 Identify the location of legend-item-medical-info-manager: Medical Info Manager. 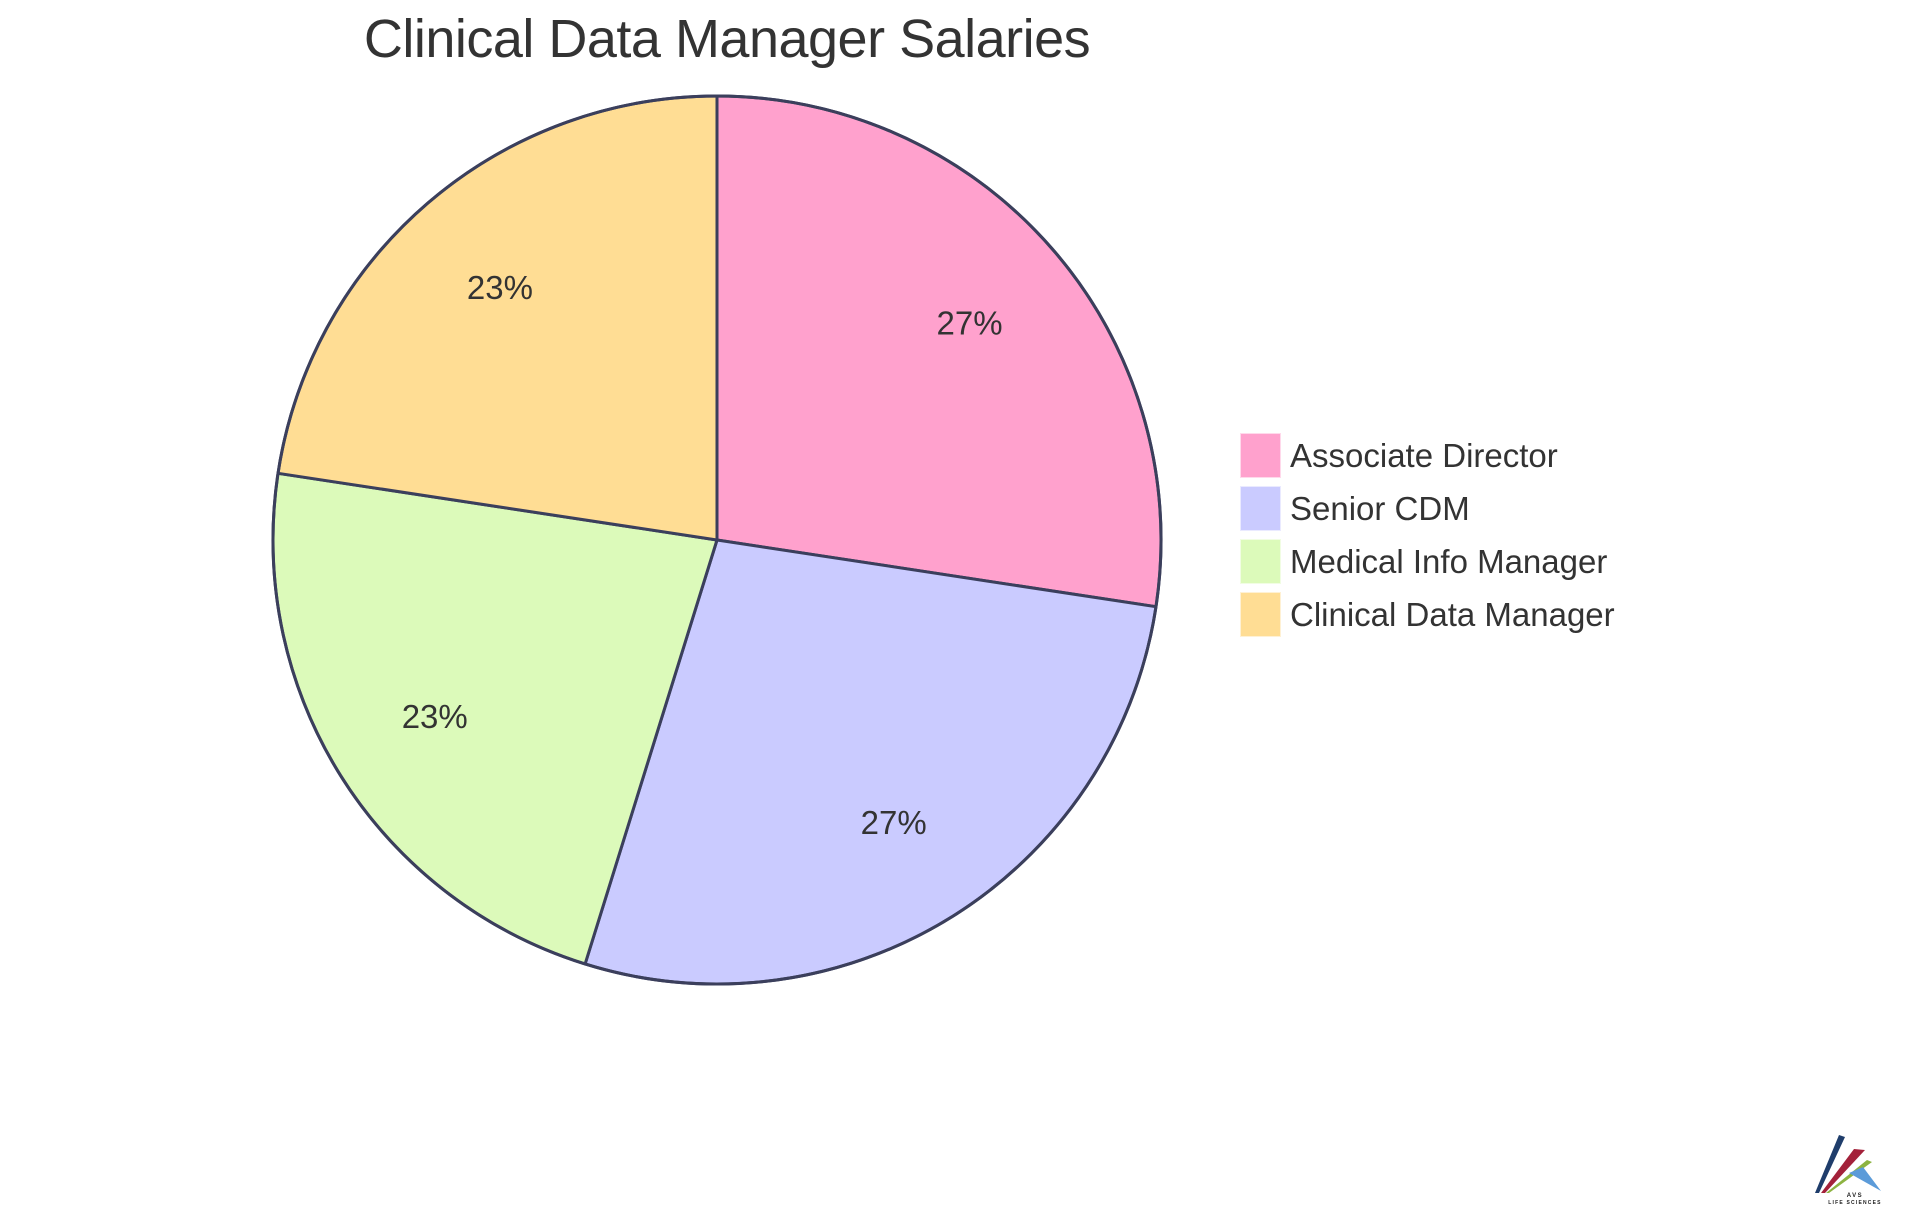
(1427, 561).